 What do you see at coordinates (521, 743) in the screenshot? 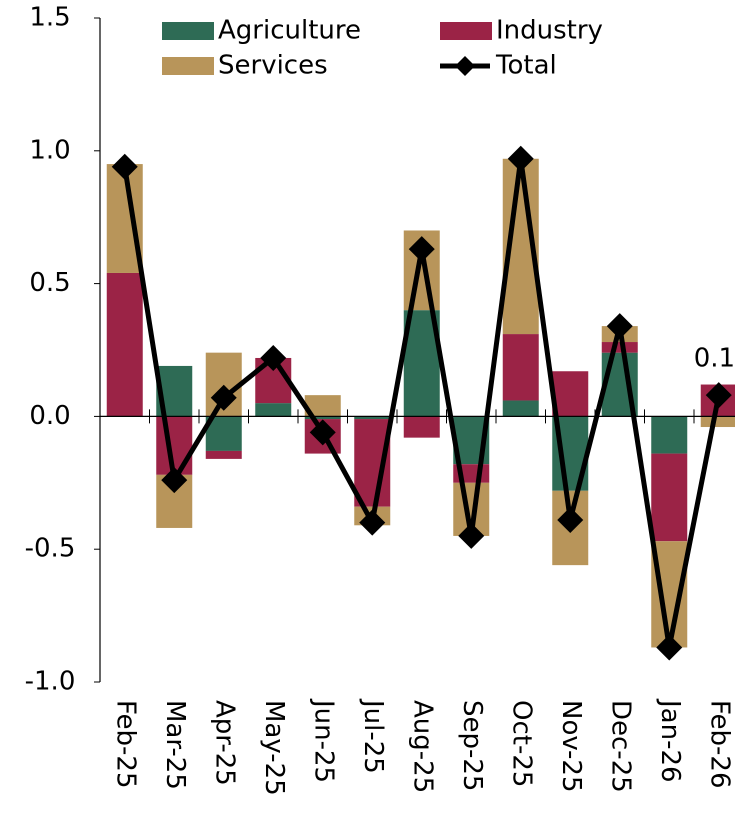
I see `x-tick-label: Oct-25` at bounding box center [521, 743].